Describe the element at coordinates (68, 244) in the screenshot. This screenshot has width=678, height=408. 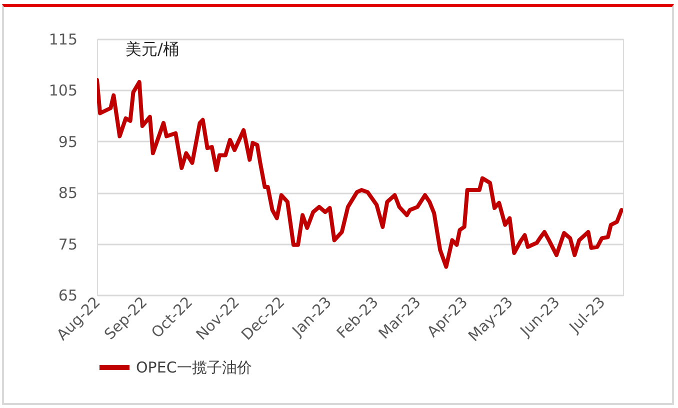
I see `y-tick-label: 75` at that location.